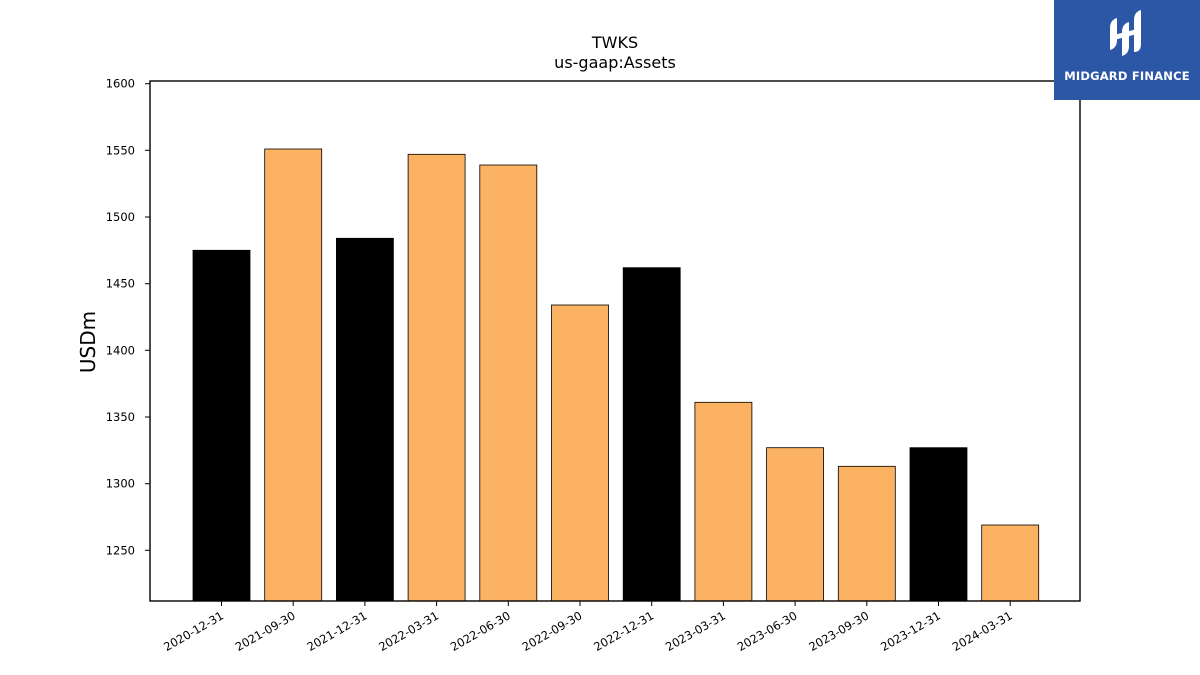 The image size is (1200, 675). Describe the element at coordinates (120, 484) in the screenshot. I see `y-tick-label: 1300` at that location.